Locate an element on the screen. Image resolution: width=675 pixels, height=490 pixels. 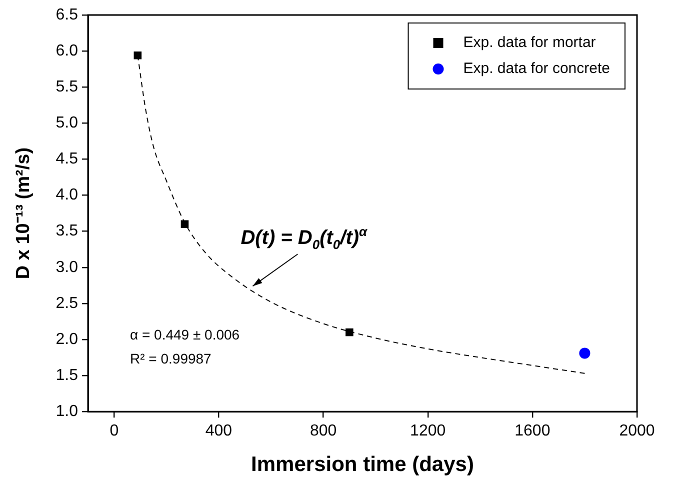
y-tick-label: 6.5 is located at coordinates (67, 15).